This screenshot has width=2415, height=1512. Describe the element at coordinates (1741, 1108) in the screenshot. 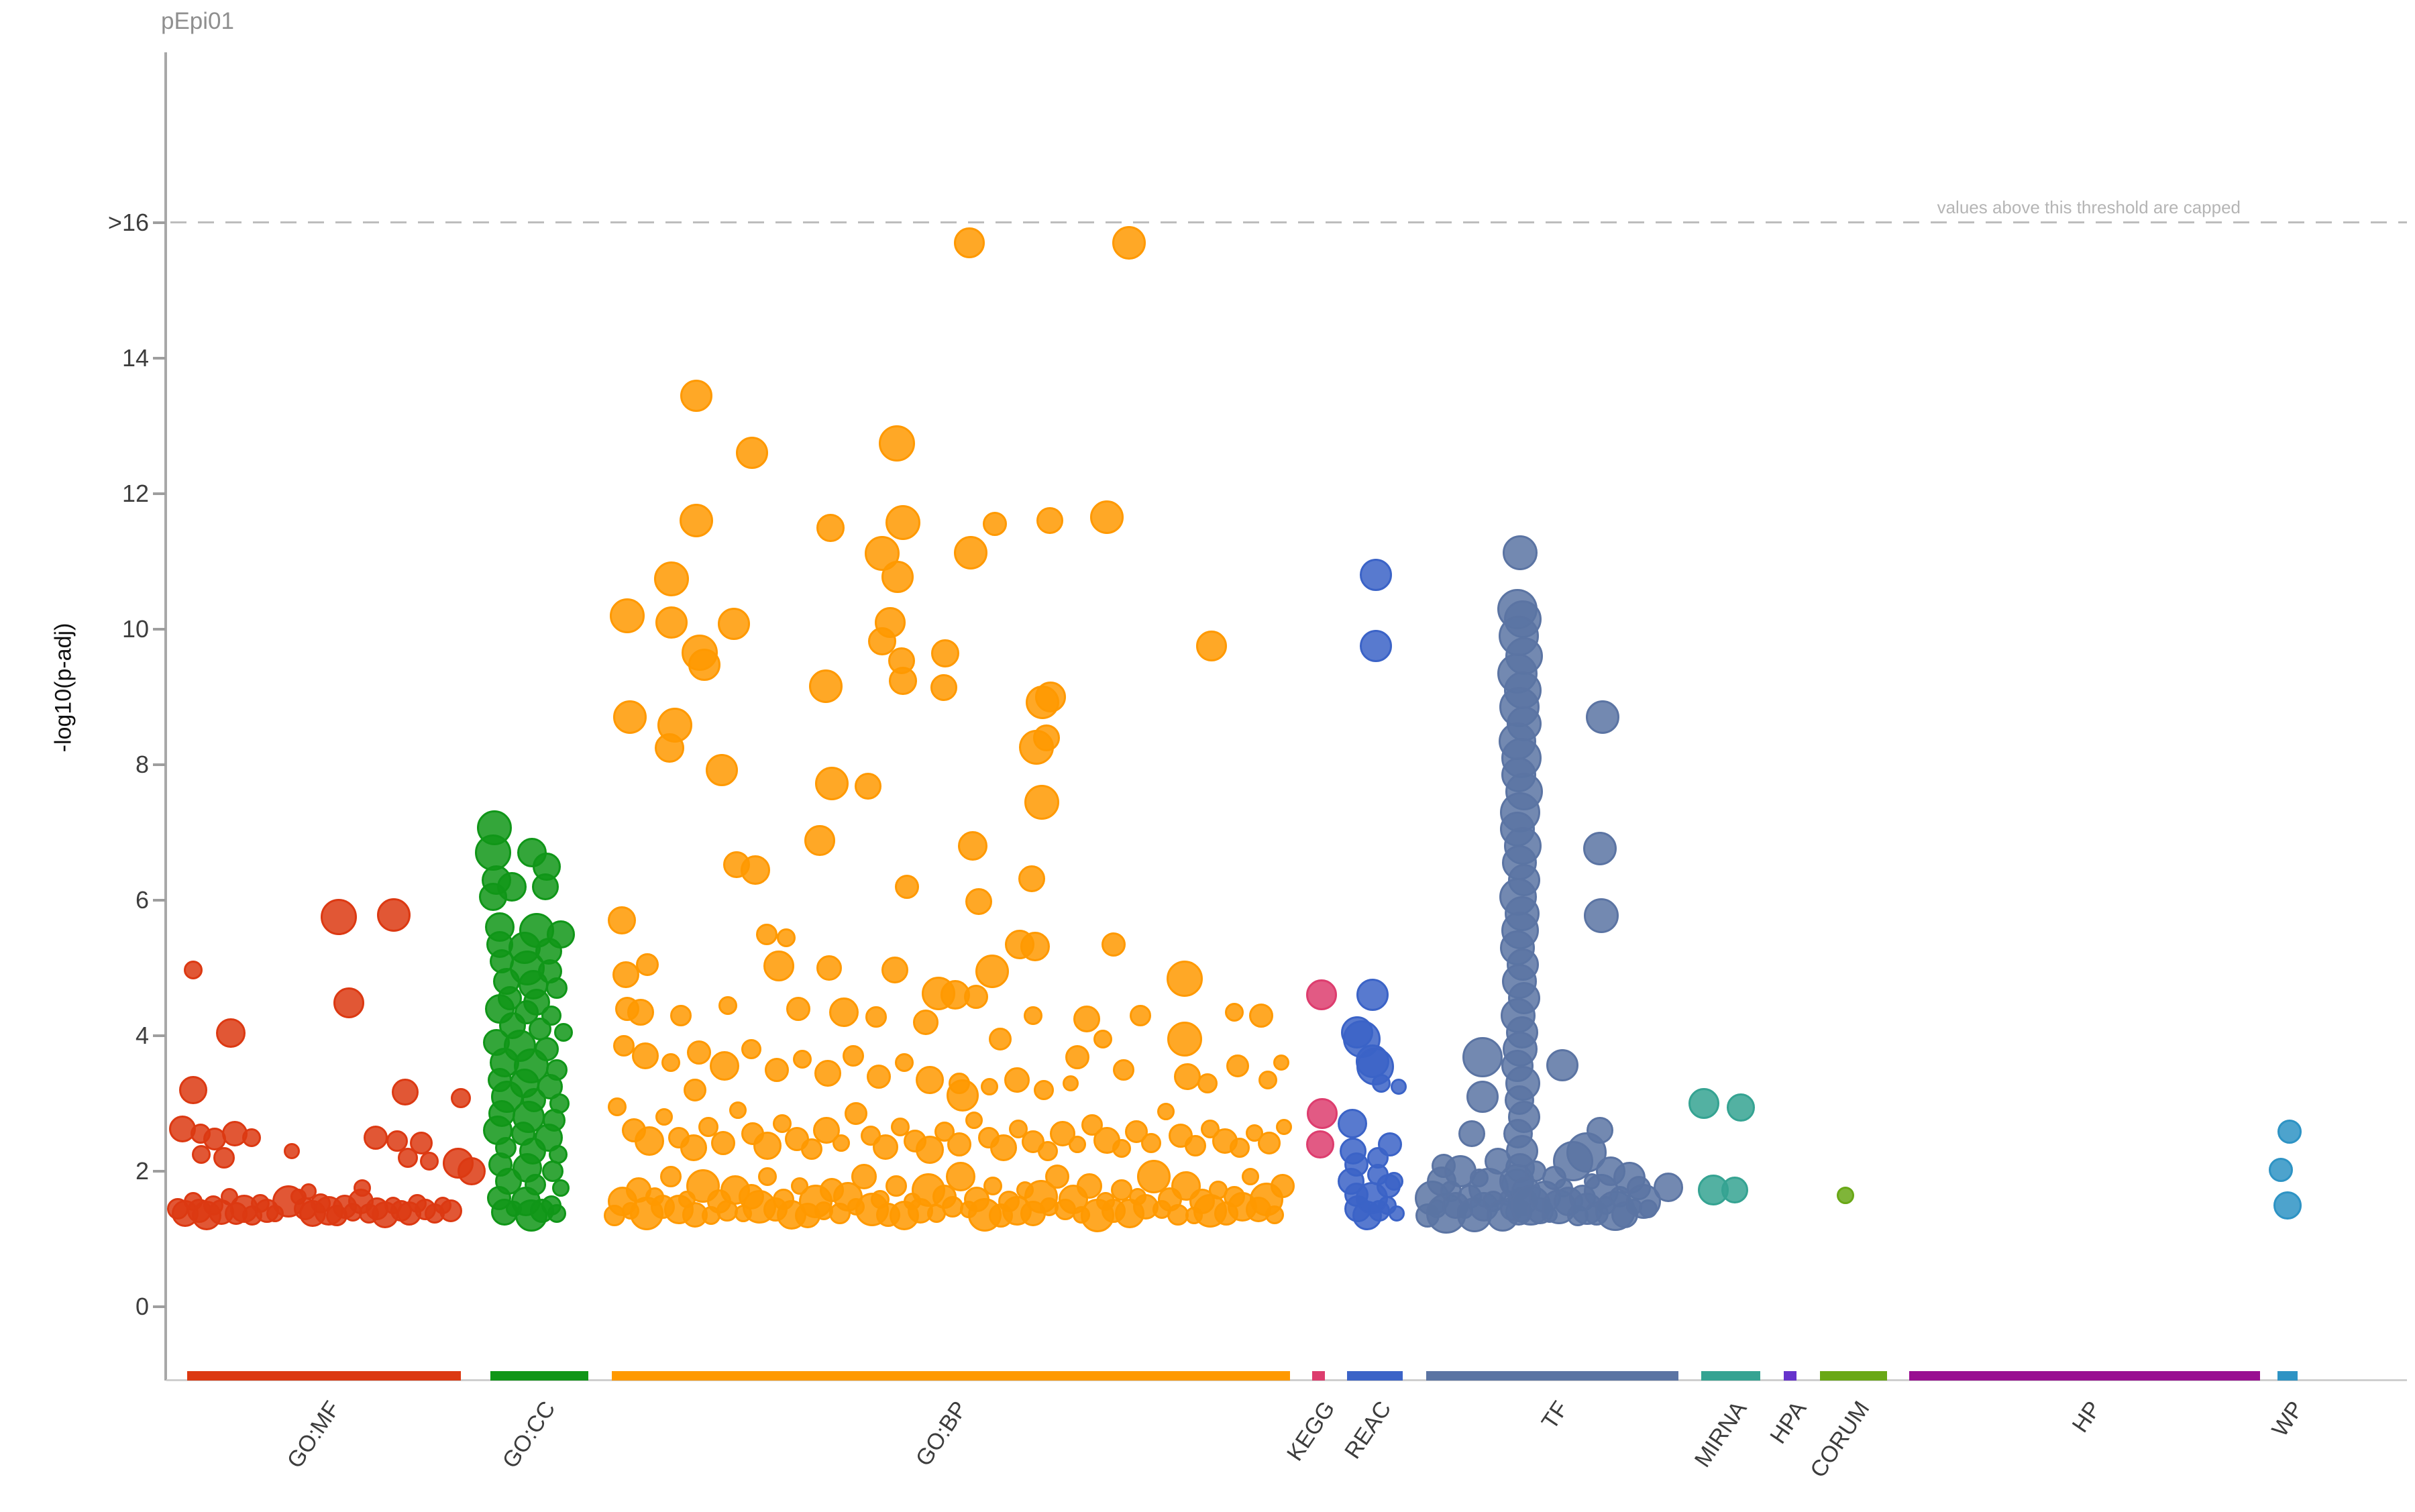

I see `data-point-mirna` at that location.